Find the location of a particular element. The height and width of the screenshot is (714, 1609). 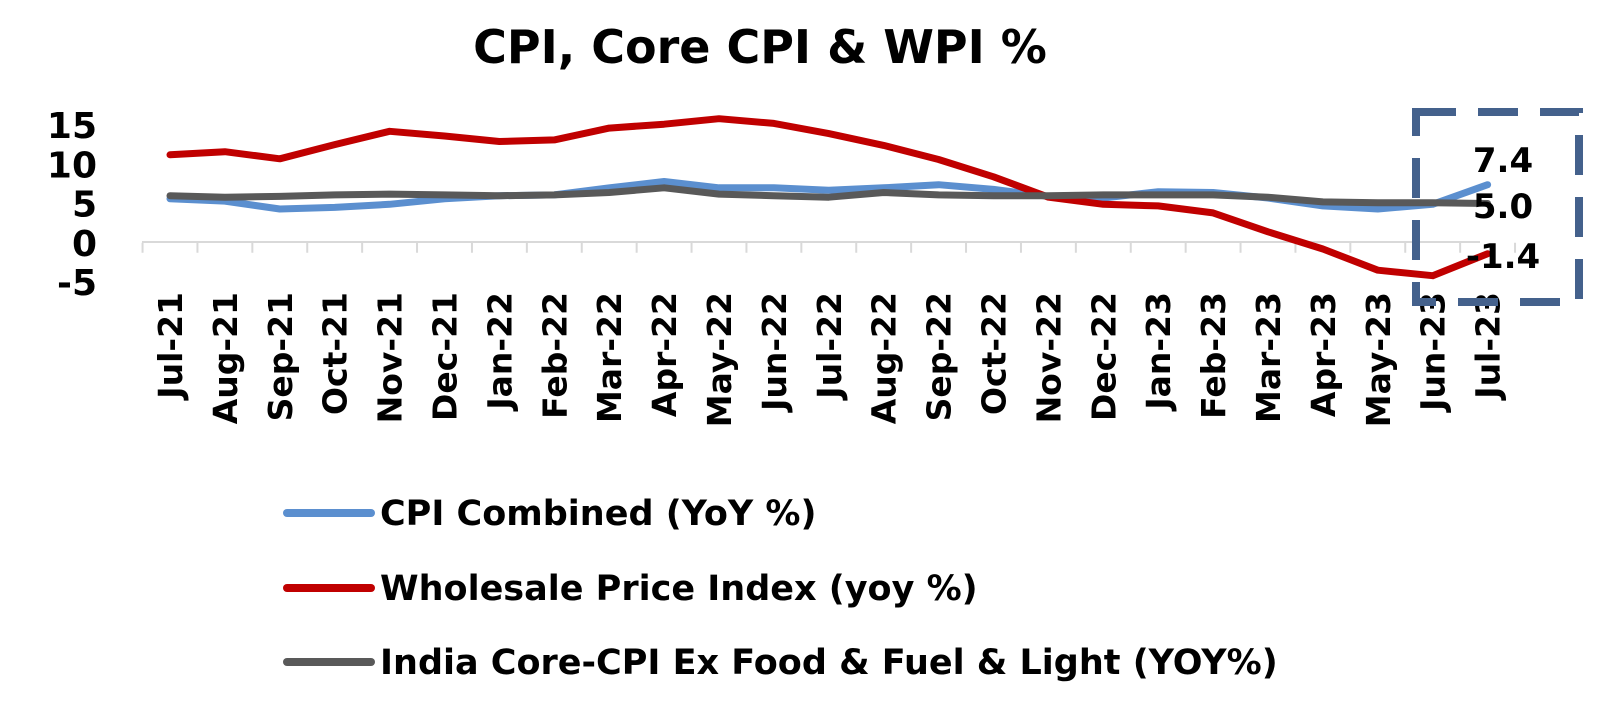

highlight-box is located at coordinates (1497, 207).